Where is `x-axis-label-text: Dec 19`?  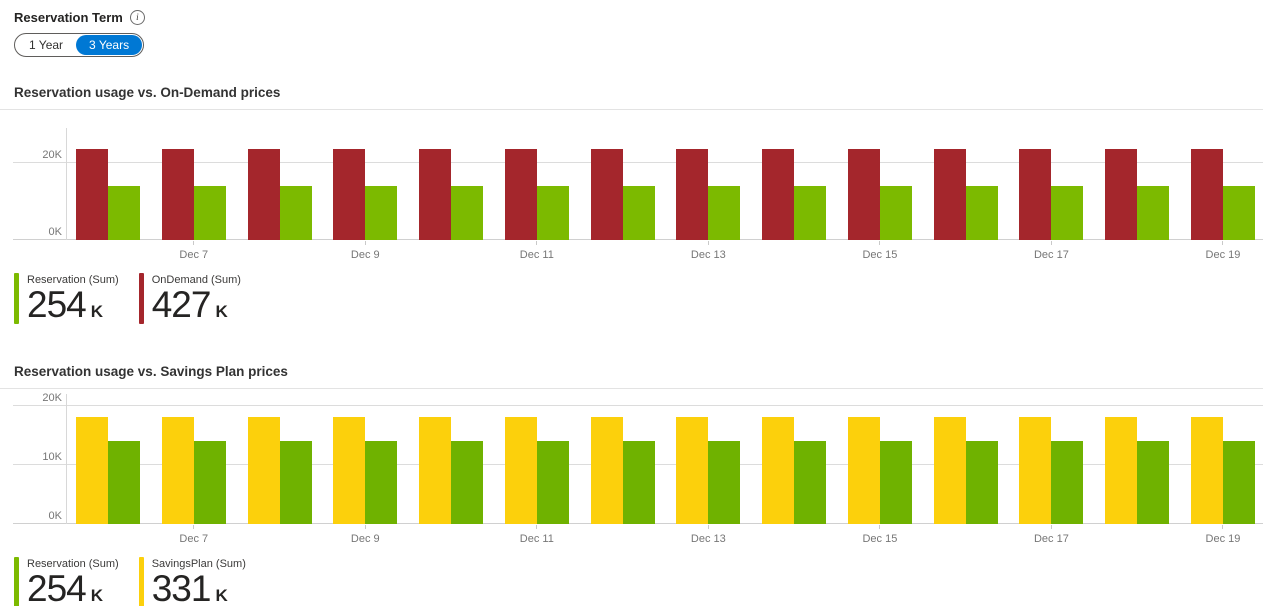
x-axis-label-text: Dec 19 is located at coordinates (1223, 538).